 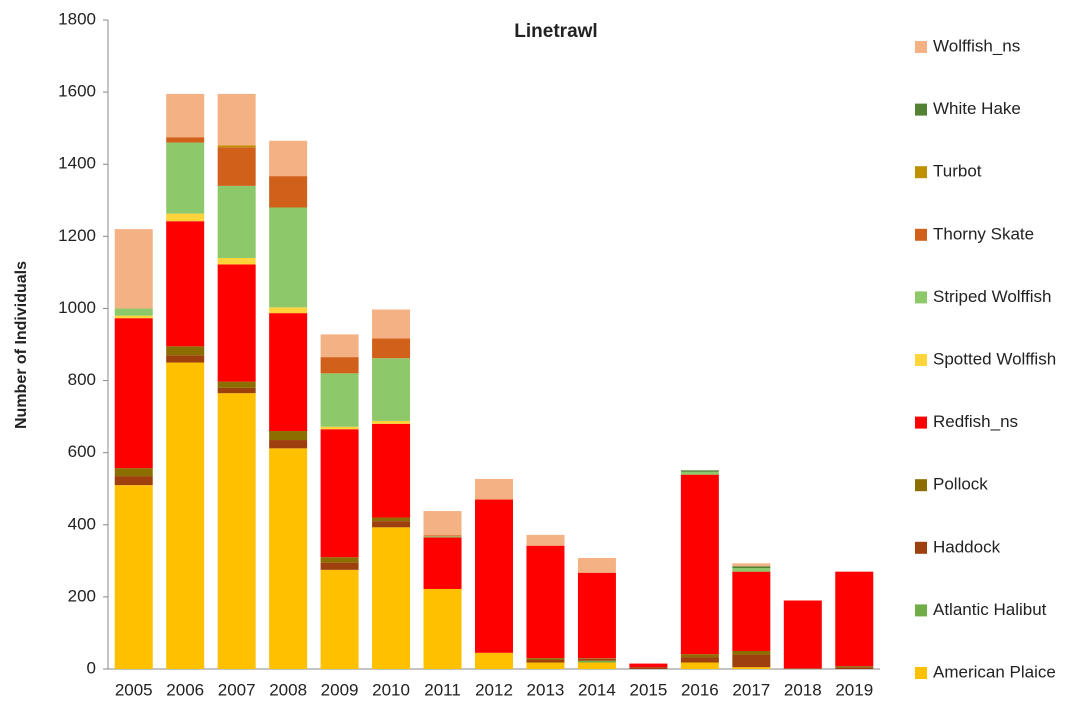 I want to click on legend-label: Spotted Wolffish, so click(x=994, y=358).